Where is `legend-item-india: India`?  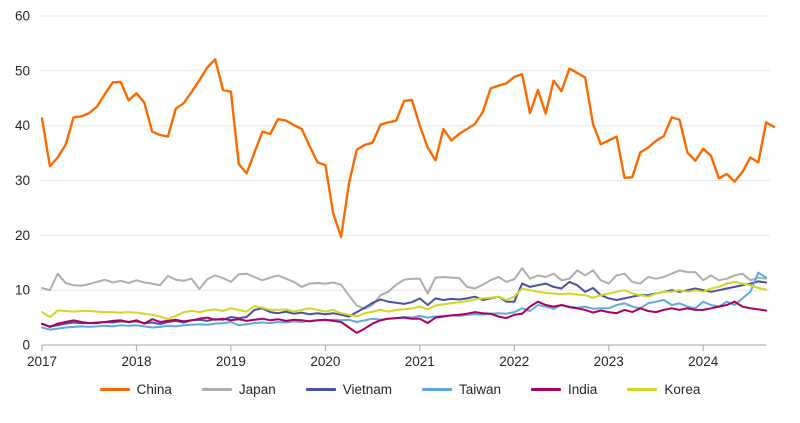
legend-item-india: India is located at coordinates (564, 390).